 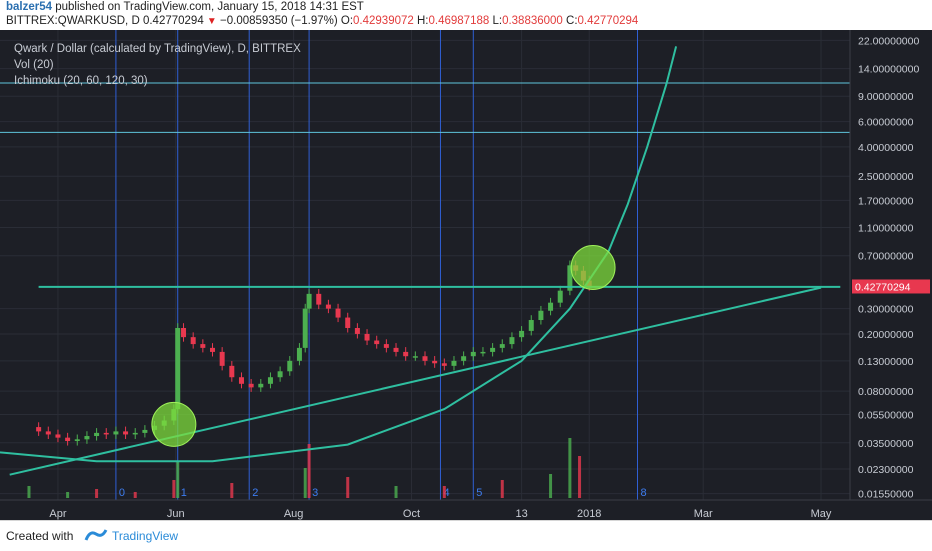 What do you see at coordinates (886, 470) in the screenshot?
I see `y-tick-label: 0.02300000` at bounding box center [886, 470].